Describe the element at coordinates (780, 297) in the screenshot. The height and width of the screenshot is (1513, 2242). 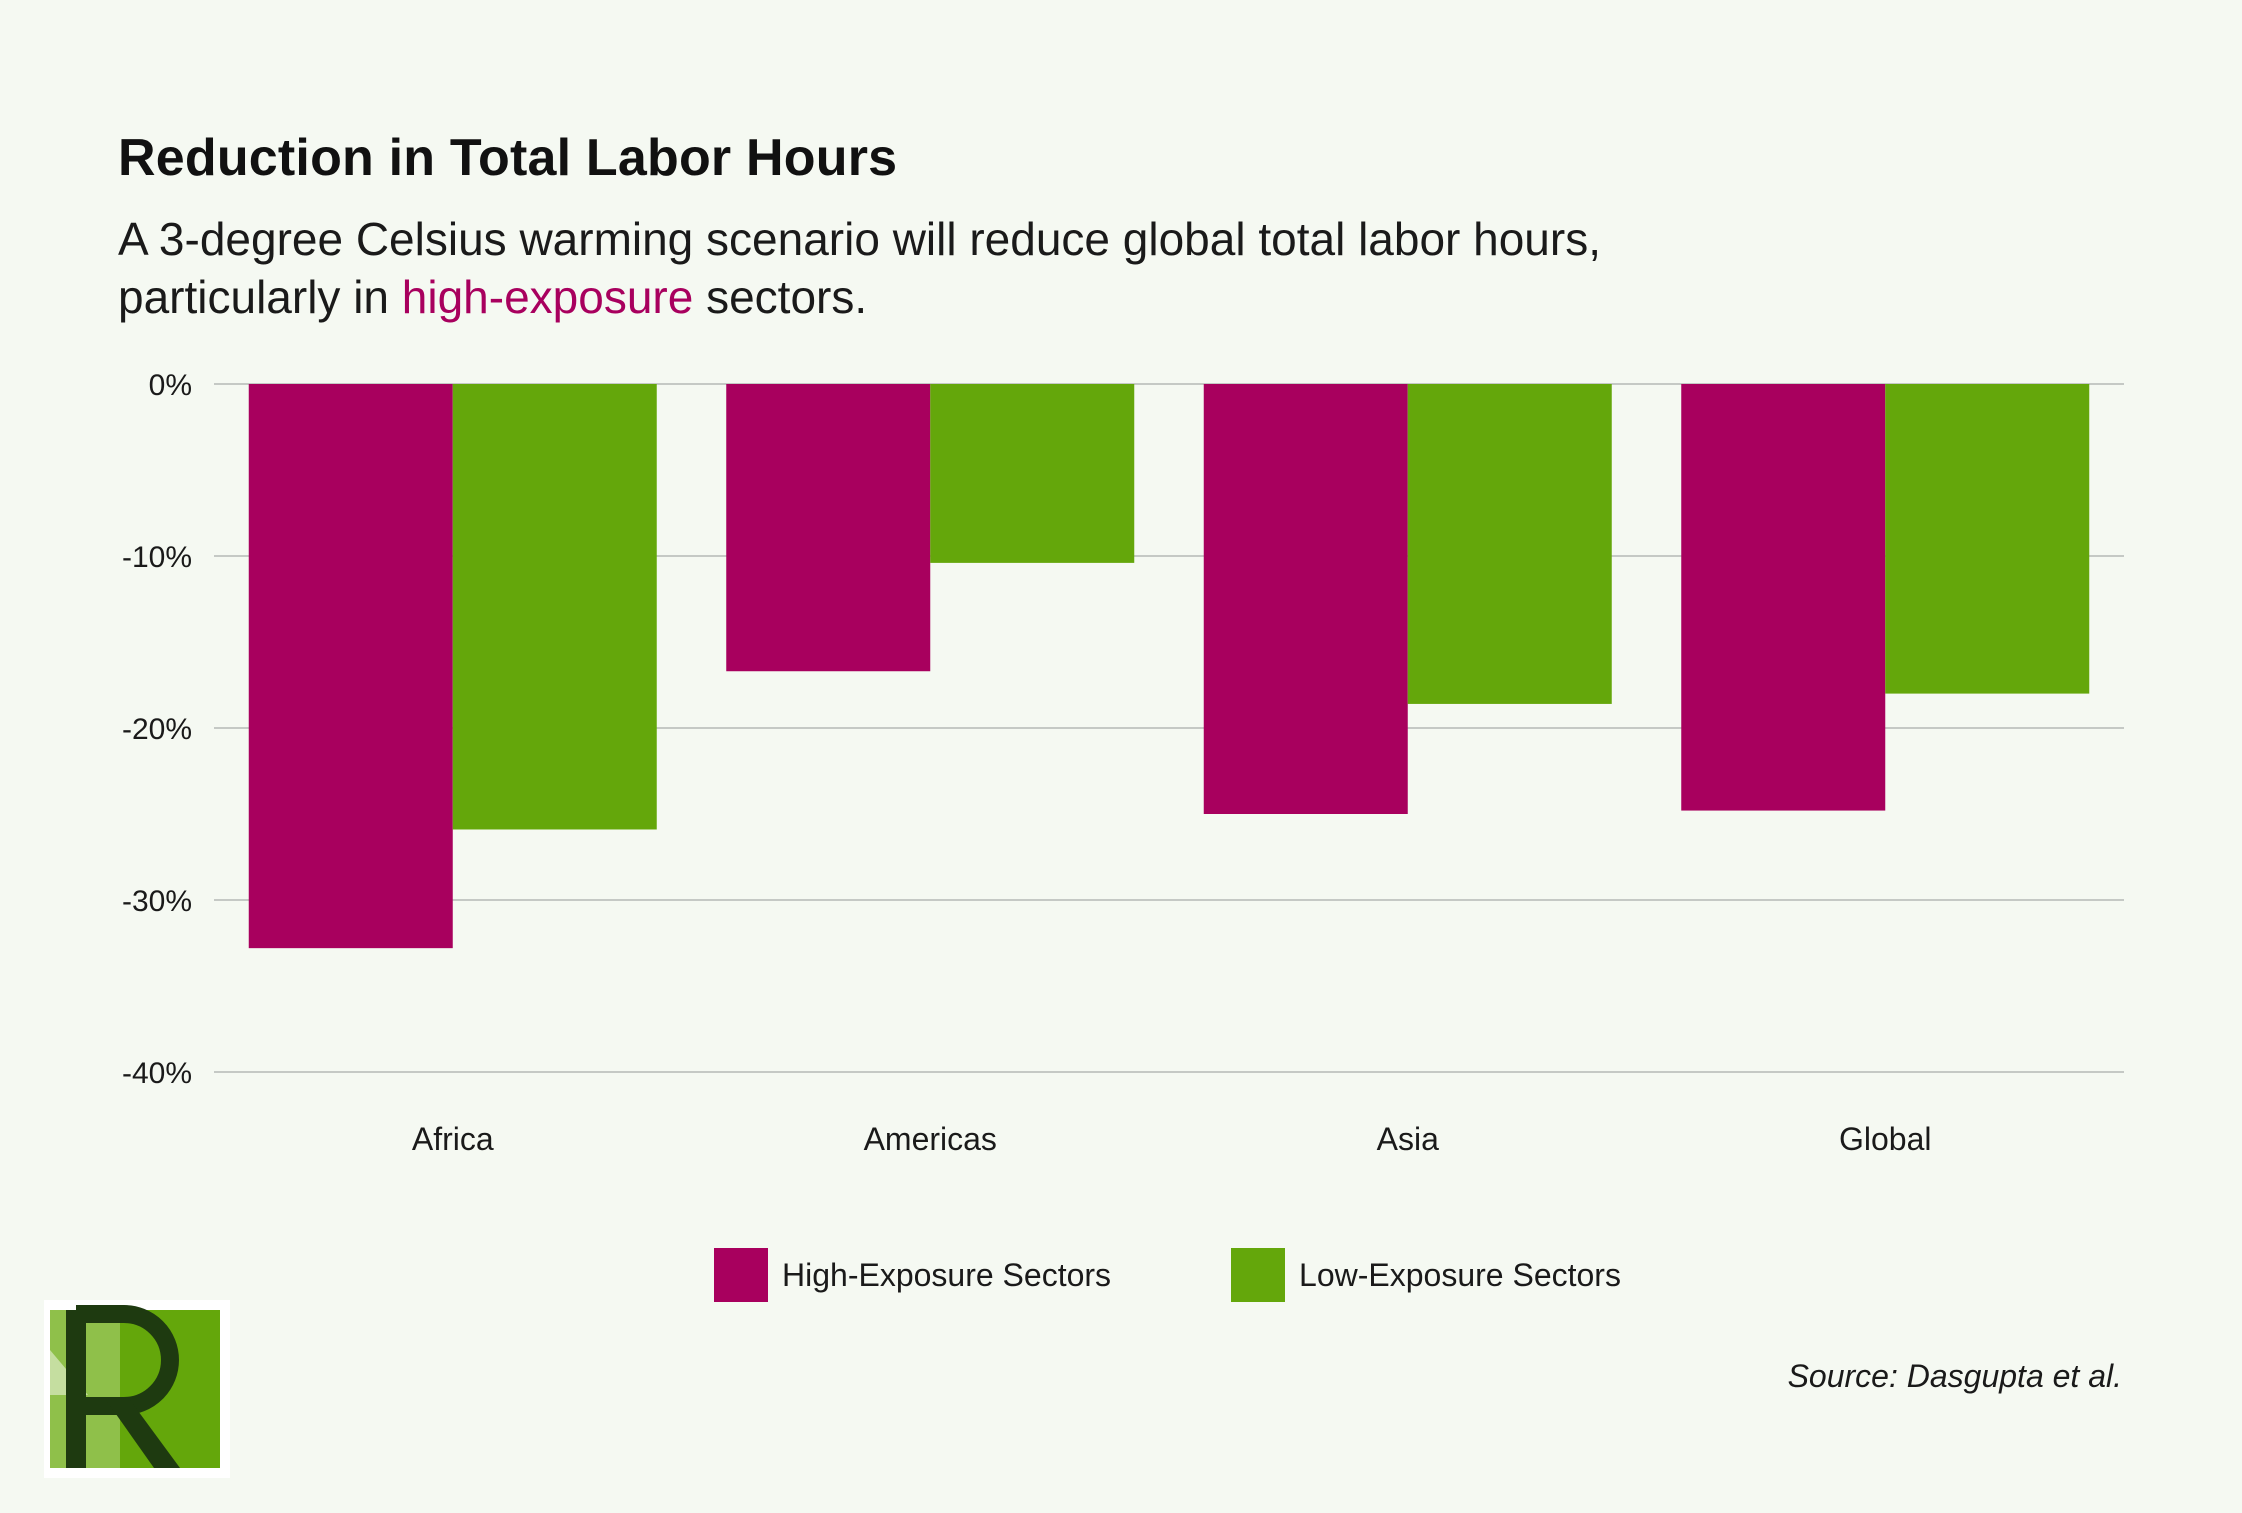
I see `subtitle-text-post: sectors.` at that location.